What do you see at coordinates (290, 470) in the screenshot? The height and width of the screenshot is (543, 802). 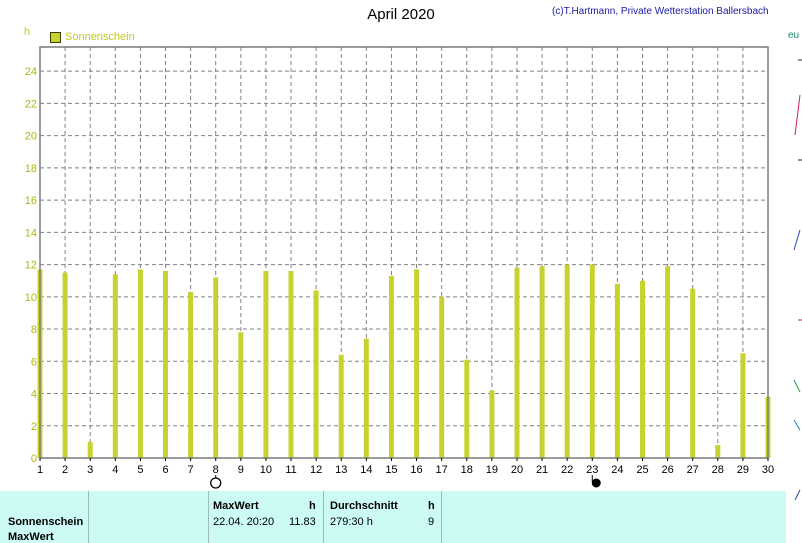 I see `x-tick-label: 11` at bounding box center [290, 470].